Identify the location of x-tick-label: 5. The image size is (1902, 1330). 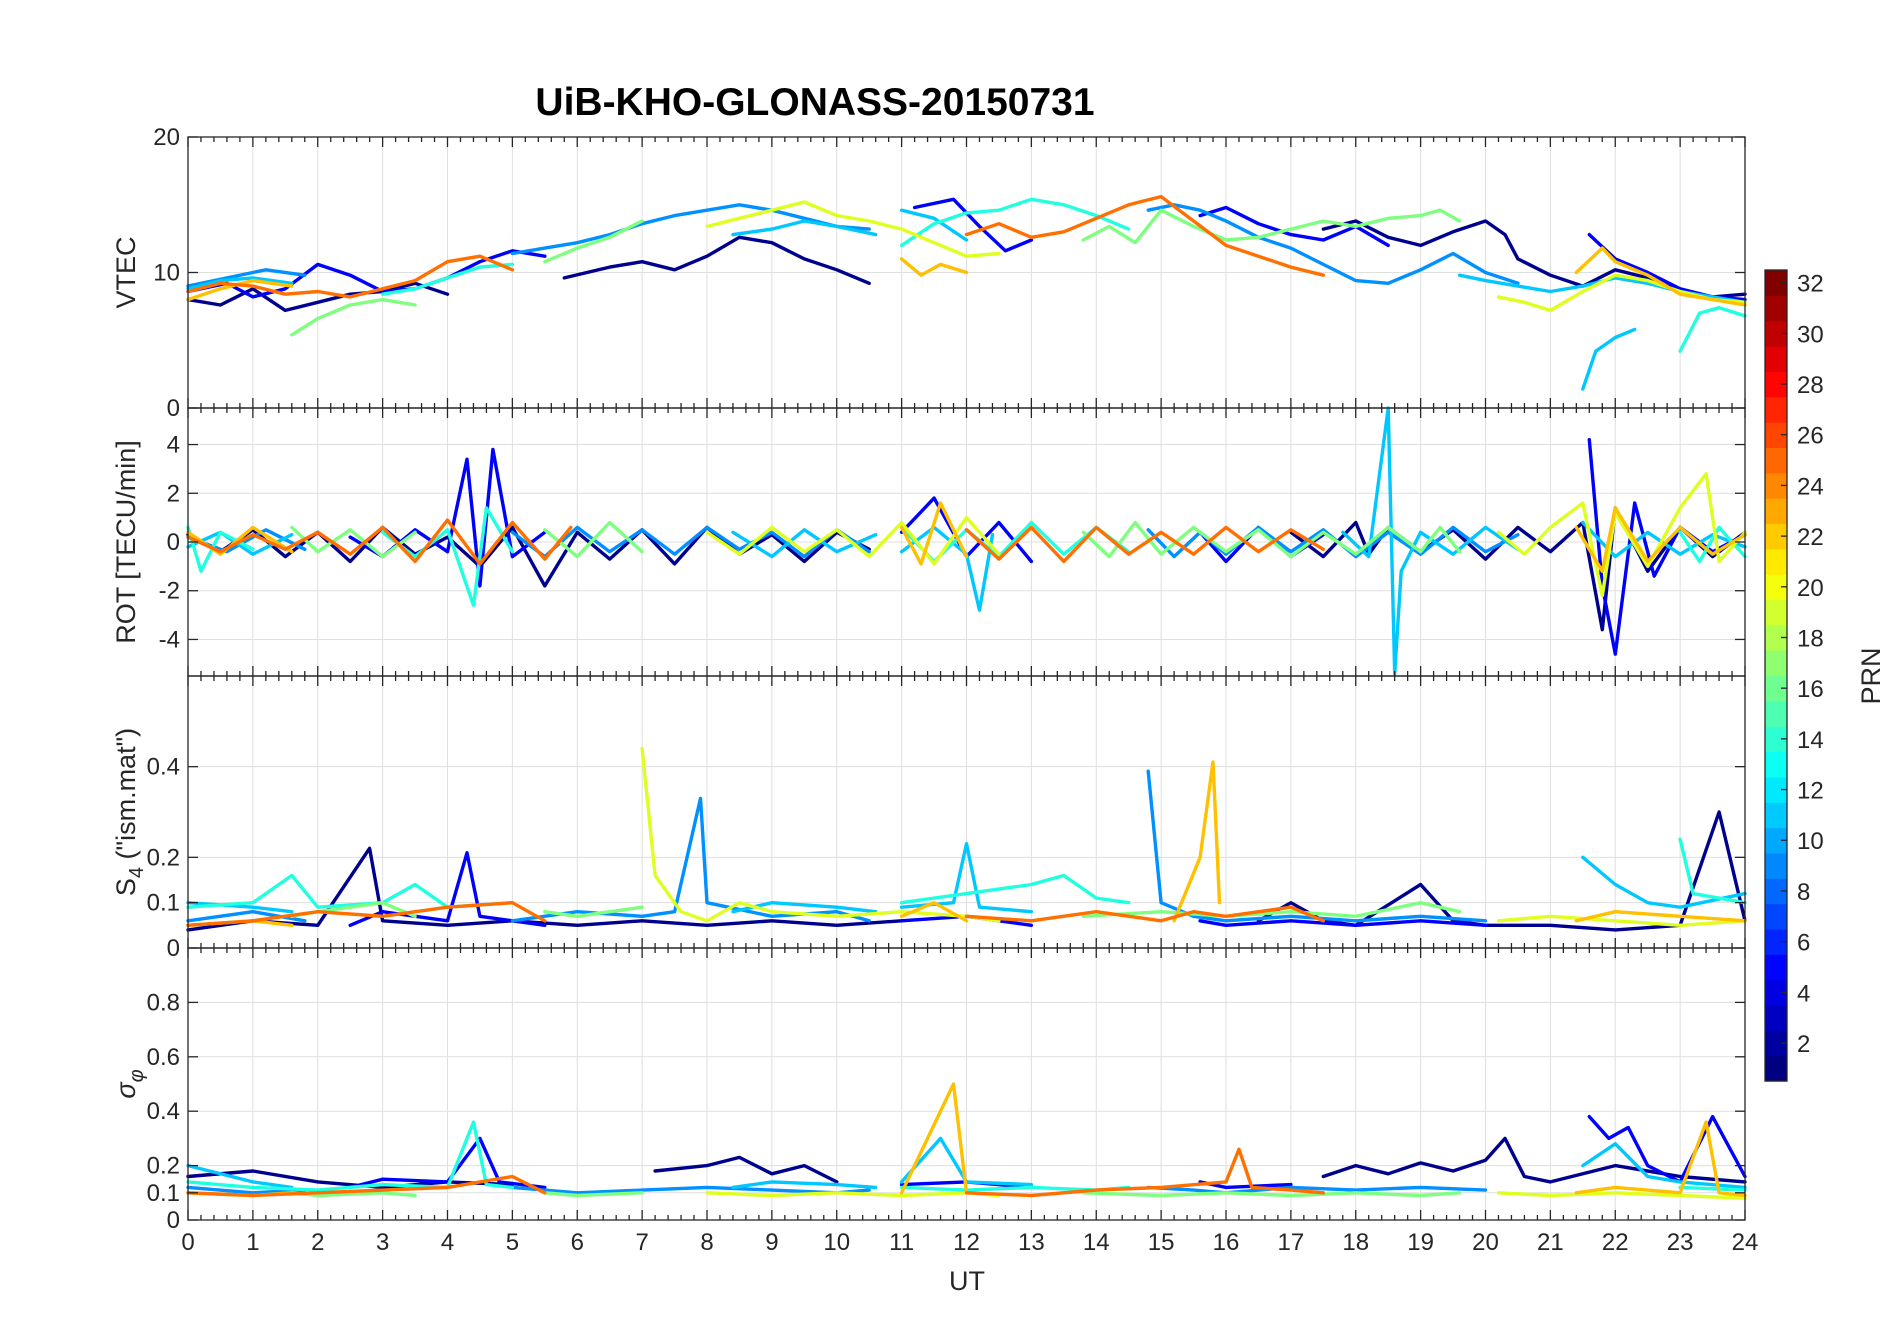
(512, 1242).